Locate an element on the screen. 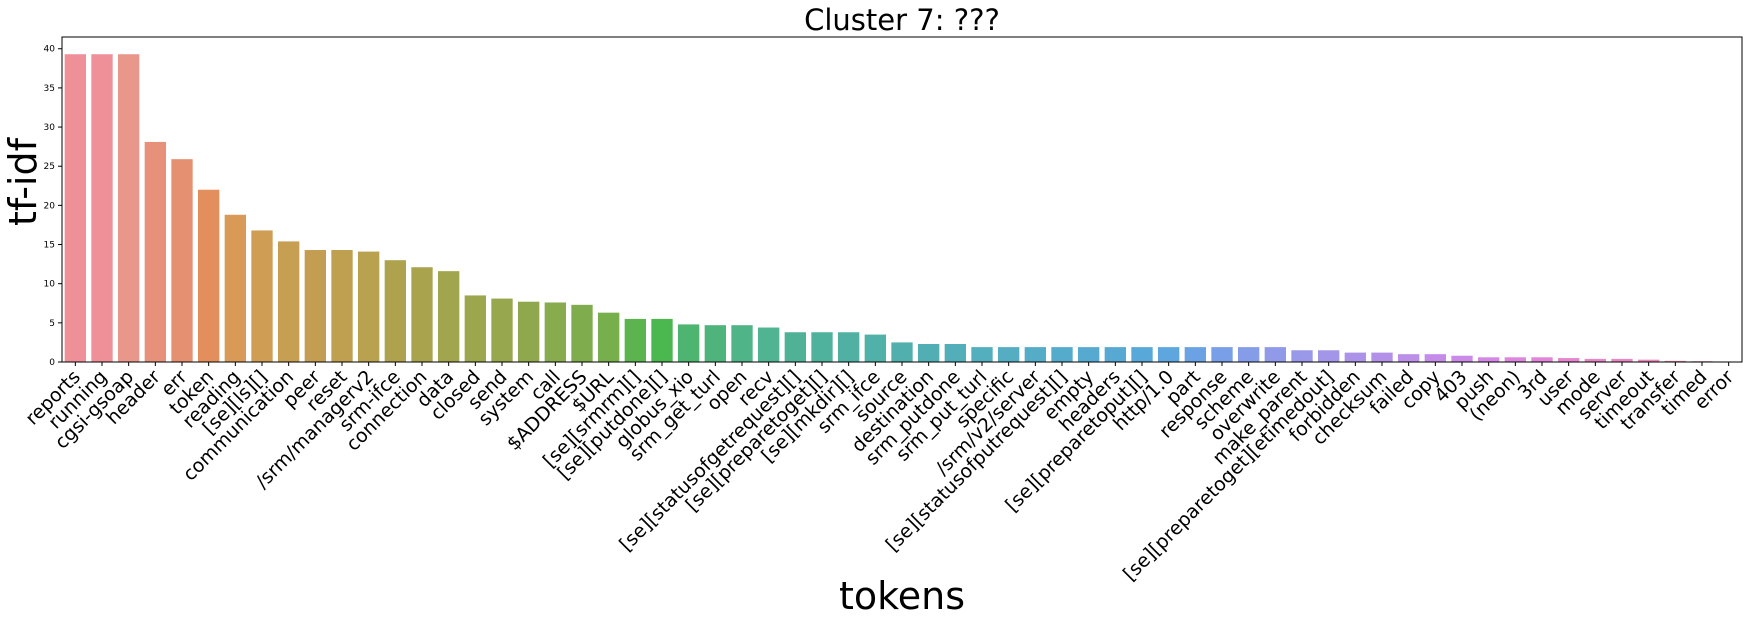 The width and height of the screenshot is (1745, 622). y-tick-label: 40 is located at coordinates (50, 50).